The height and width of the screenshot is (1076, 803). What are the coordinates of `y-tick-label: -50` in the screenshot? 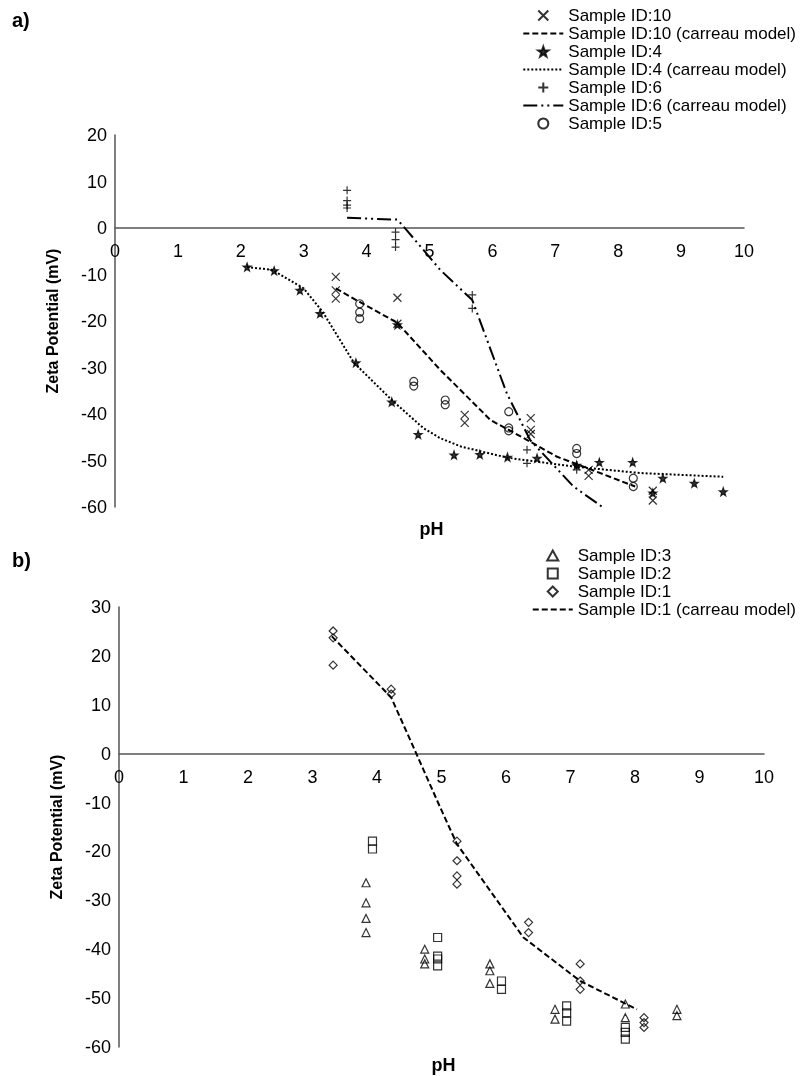 It's located at (93, 460).